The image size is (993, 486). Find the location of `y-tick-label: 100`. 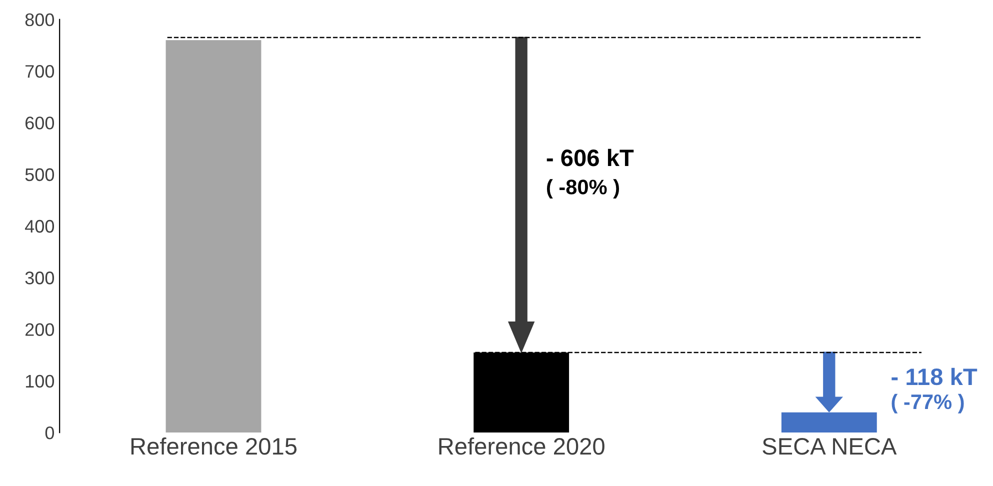

y-tick-label: 100 is located at coordinates (40, 381).